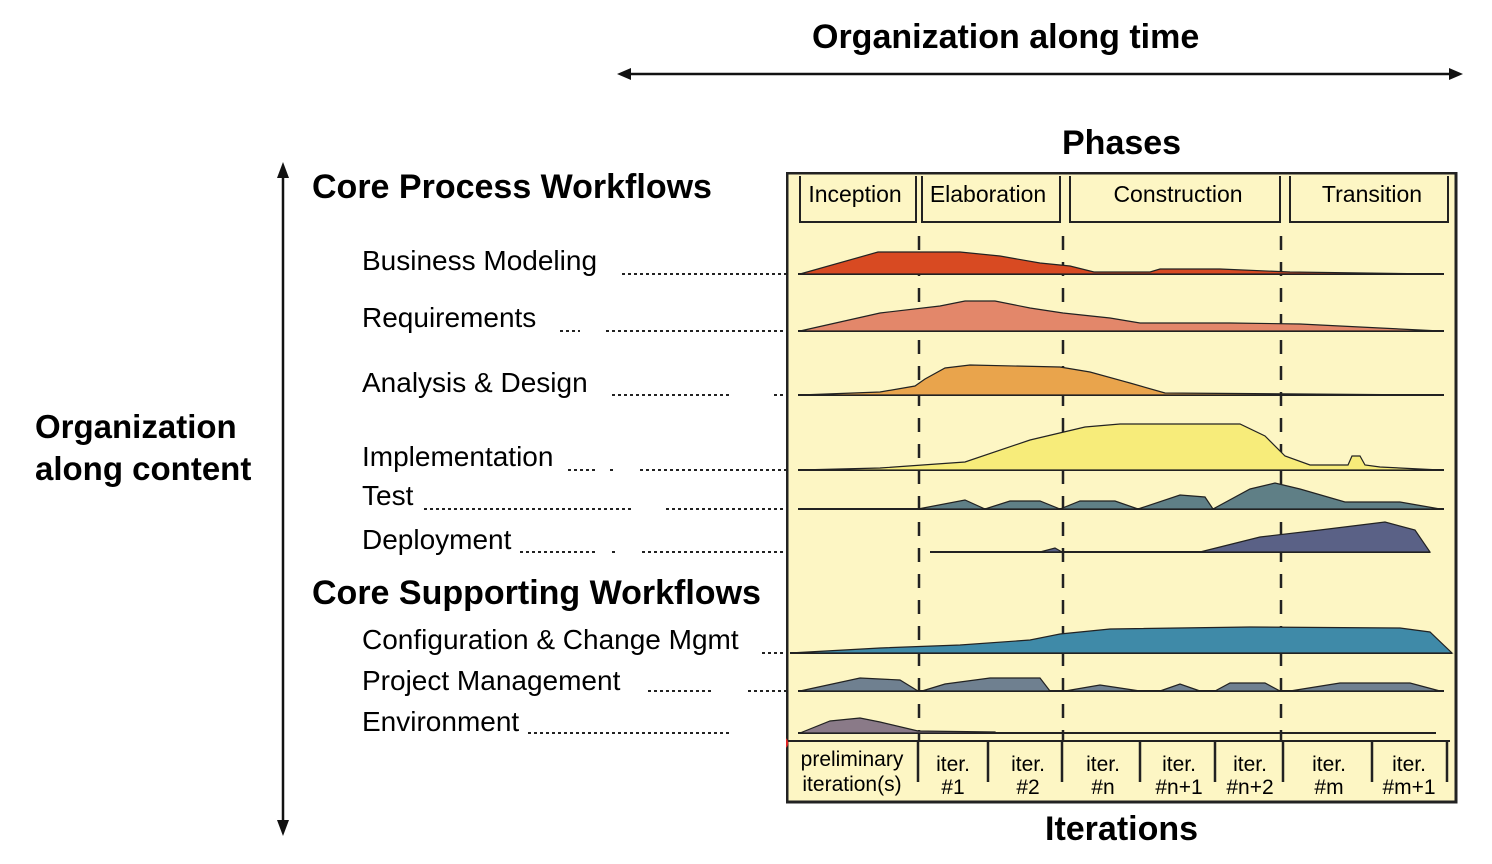 Image resolution: width=1492 pixels, height=864 pixels. Describe the element at coordinates (550, 639) in the screenshot. I see `workflow-label-configuration-change: Configuration & Change Mgmt` at that location.